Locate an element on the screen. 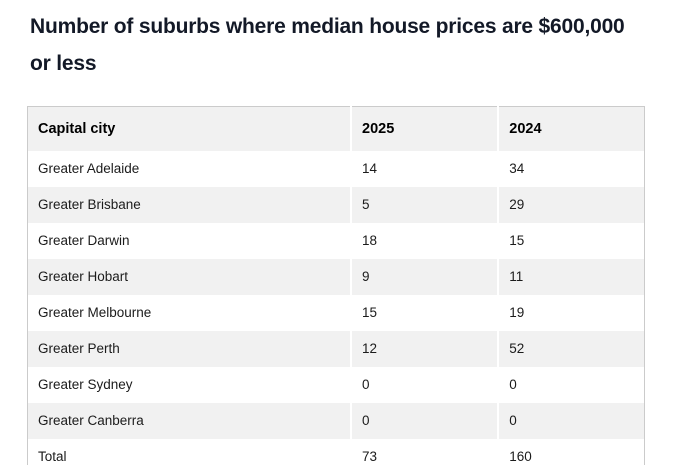 The width and height of the screenshot is (677, 465). column-header-2024: 2024 is located at coordinates (571, 128).